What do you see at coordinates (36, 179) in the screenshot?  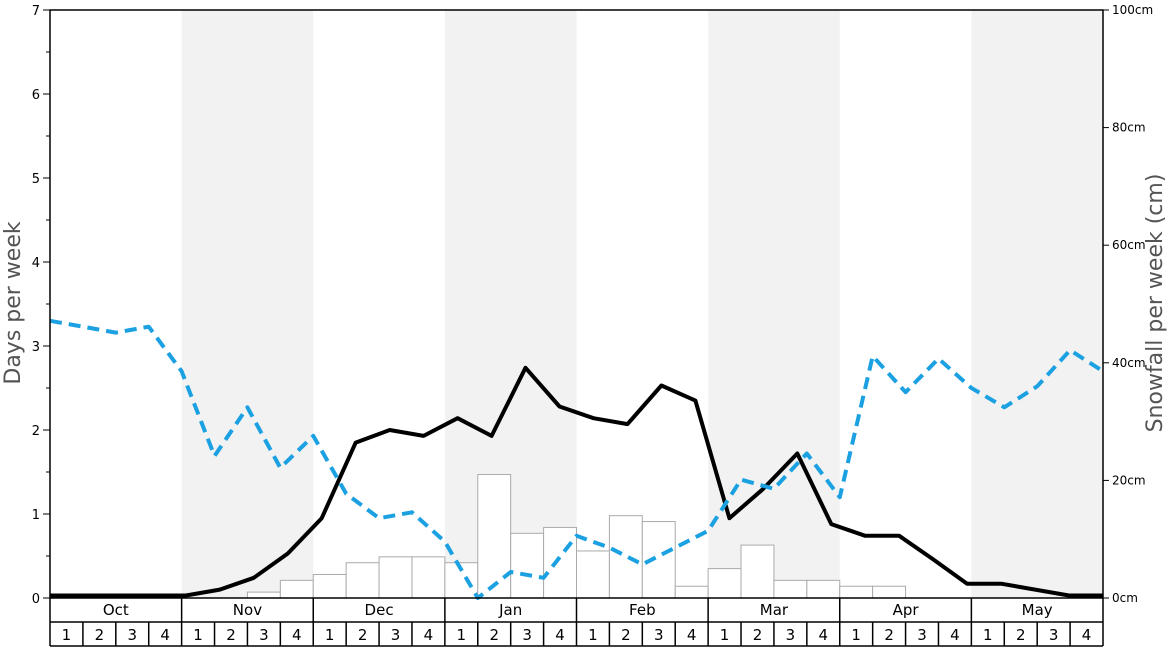 I see `left-tick-label: 5` at bounding box center [36, 179].